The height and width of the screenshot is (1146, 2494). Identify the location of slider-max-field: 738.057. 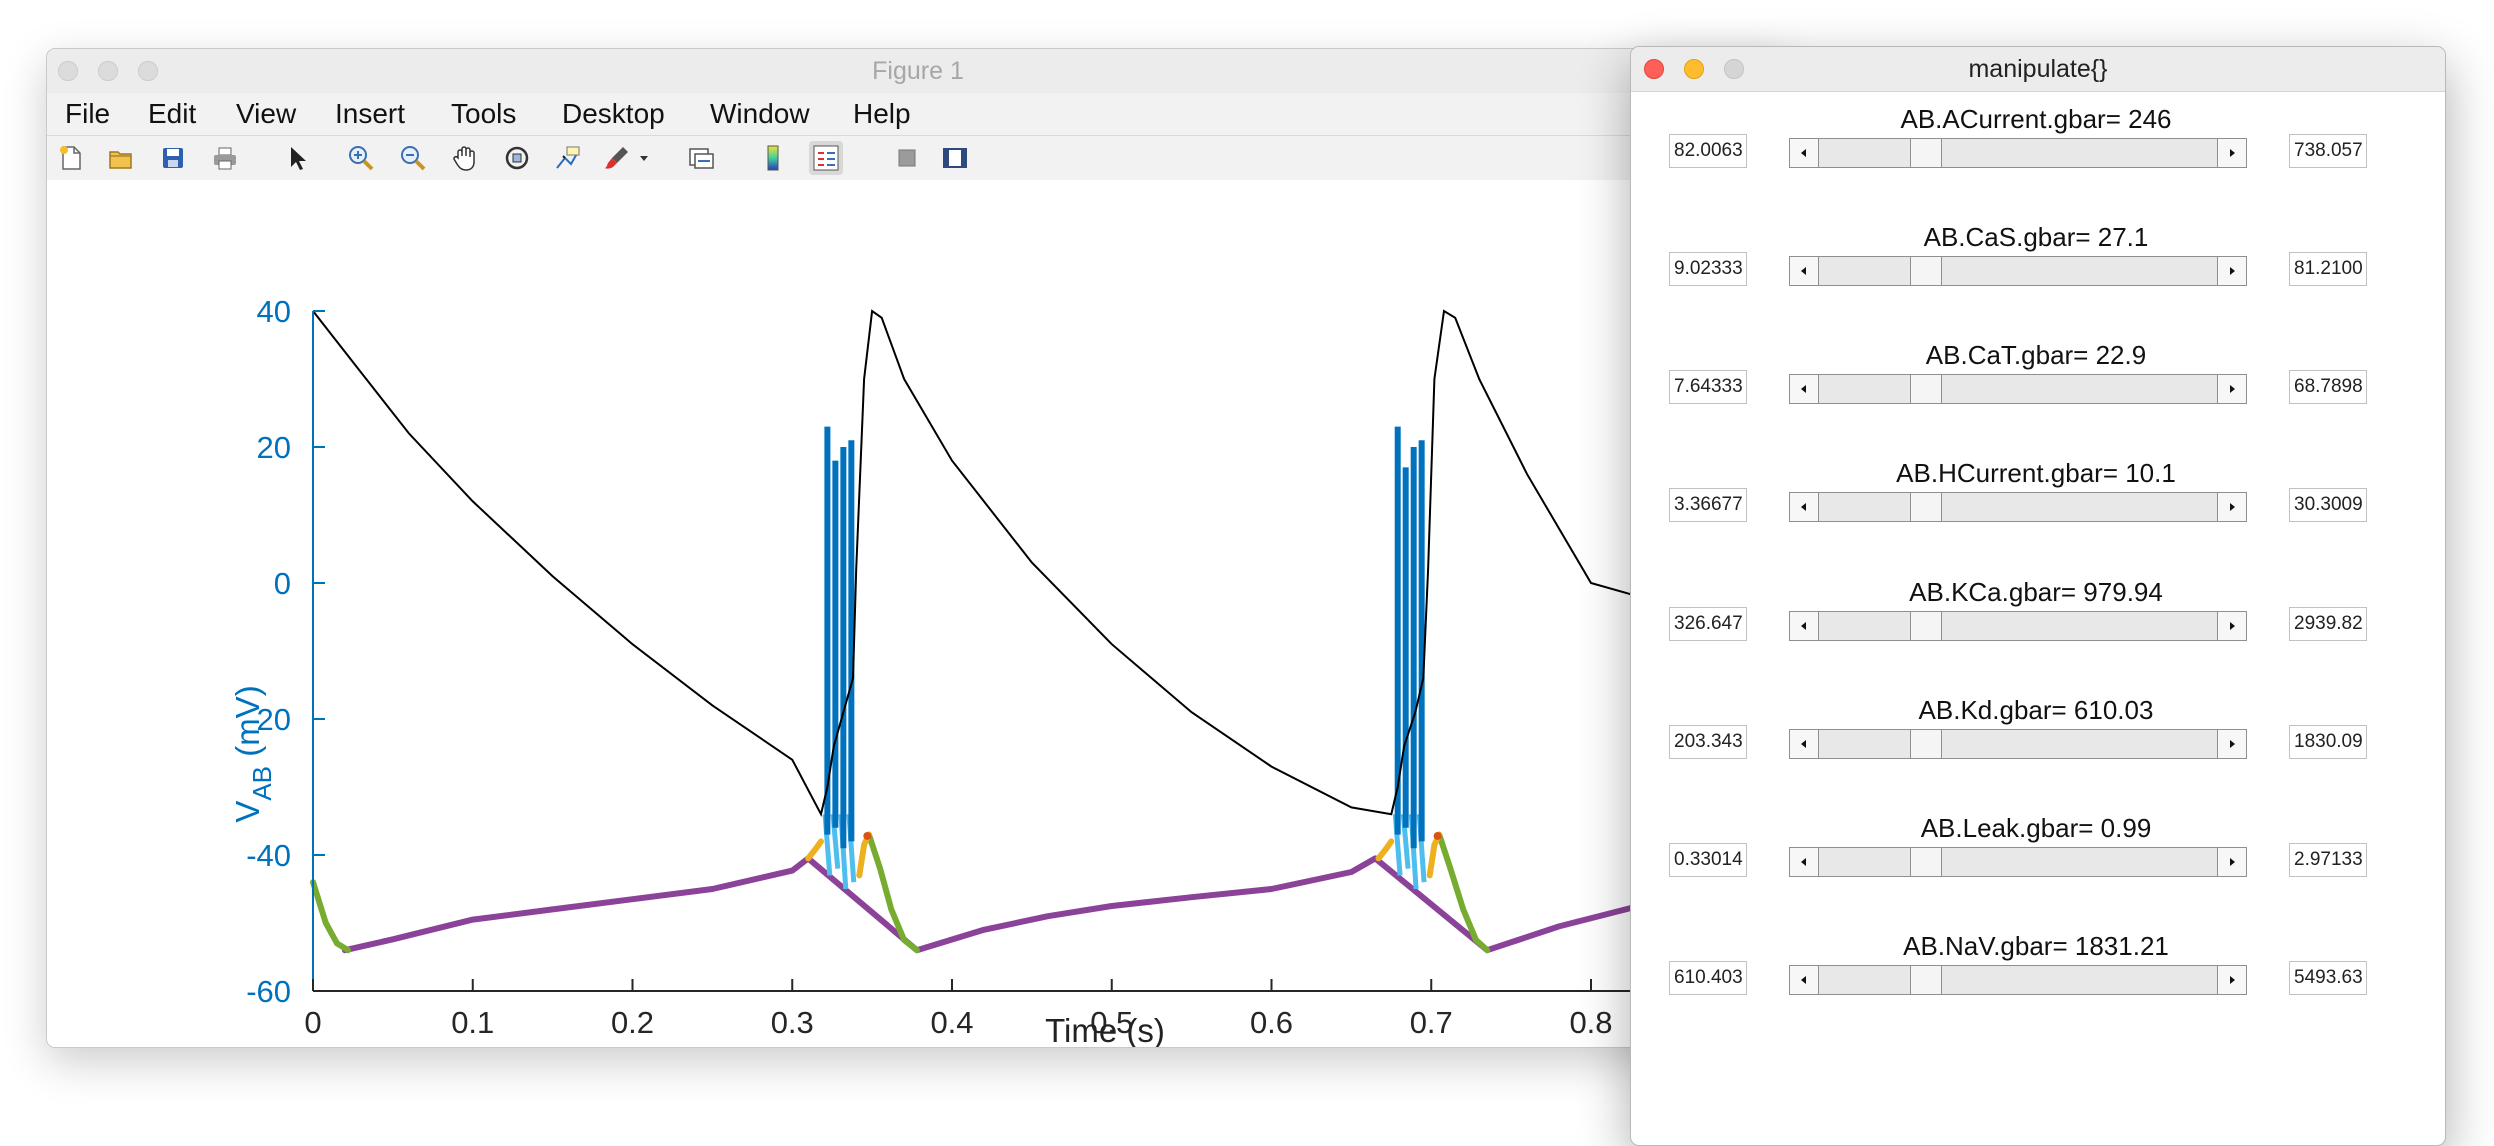
(2328, 151).